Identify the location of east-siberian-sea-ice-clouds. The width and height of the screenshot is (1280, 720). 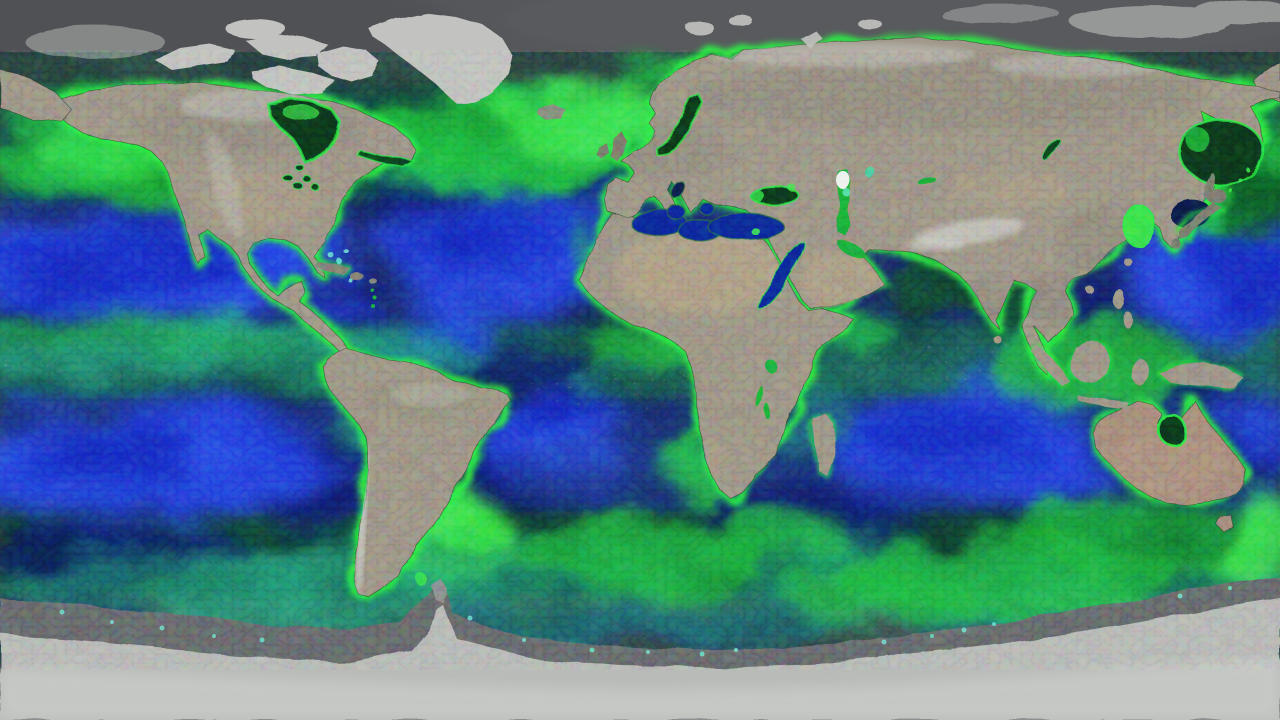
(1110, 19).